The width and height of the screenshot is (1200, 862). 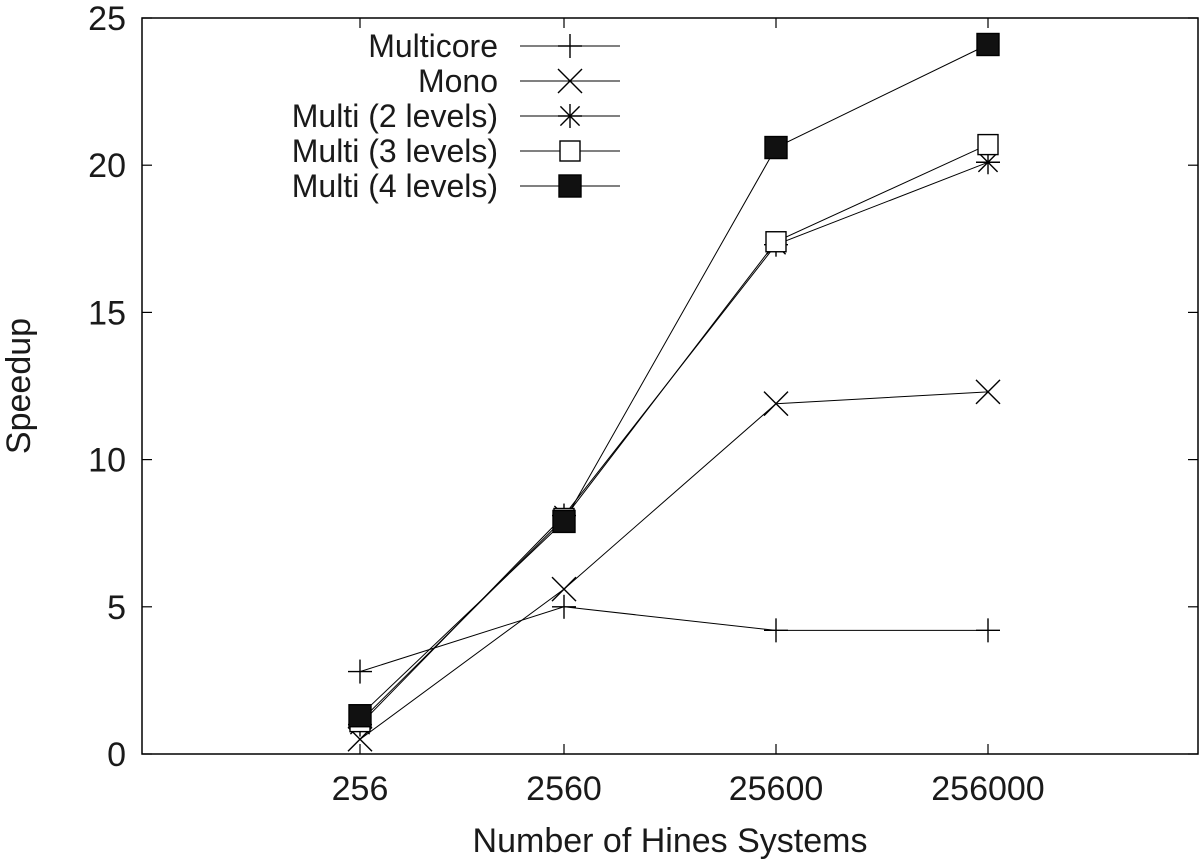 I want to click on x-tick-label: 2560, so click(x=564, y=789).